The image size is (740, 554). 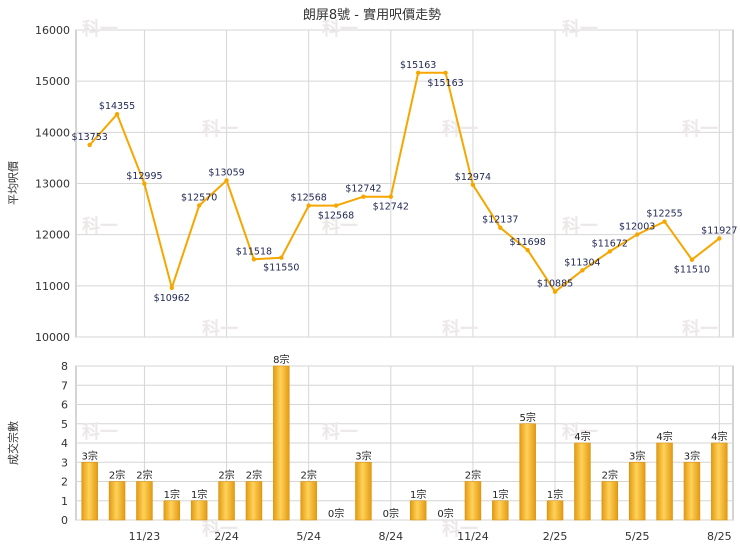 I want to click on x-tick-label: 2/25, so click(x=555, y=536).